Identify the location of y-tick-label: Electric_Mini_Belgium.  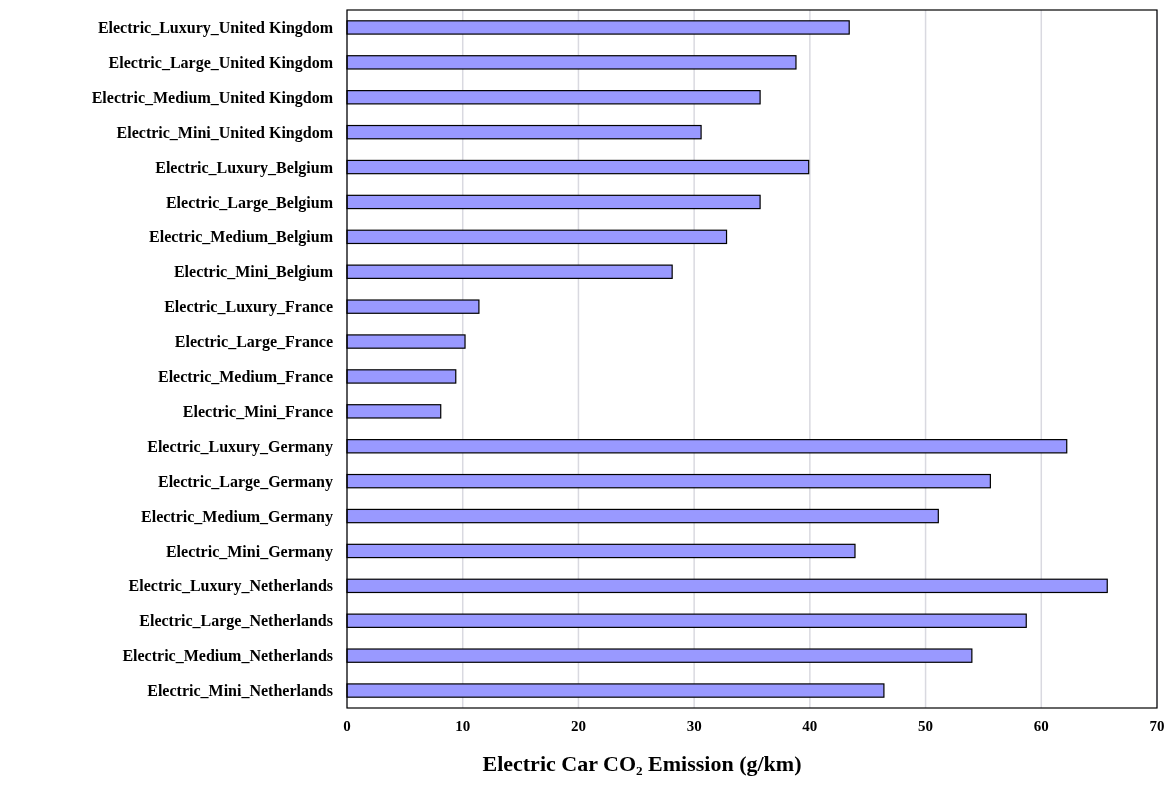
(253, 272).